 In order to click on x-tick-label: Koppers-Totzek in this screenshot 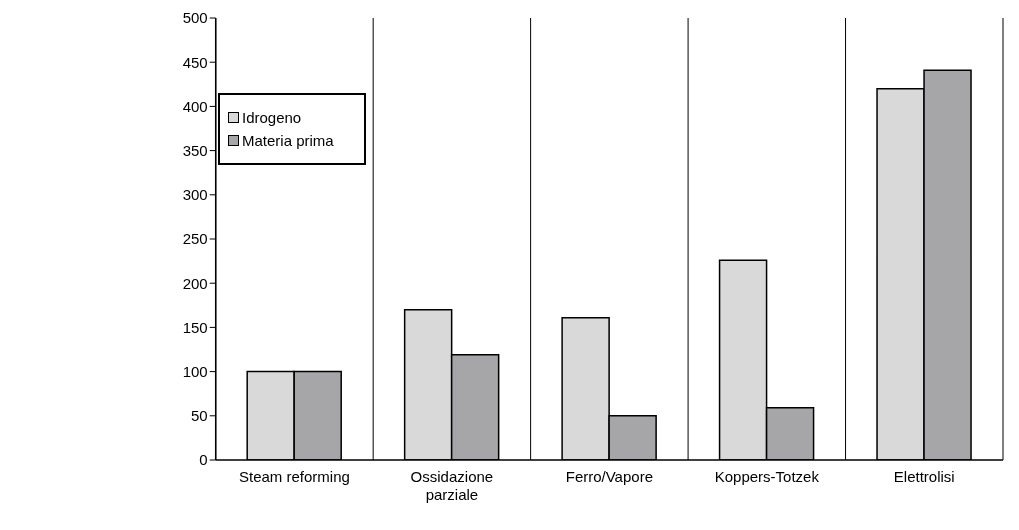, I will do `click(767, 476)`.